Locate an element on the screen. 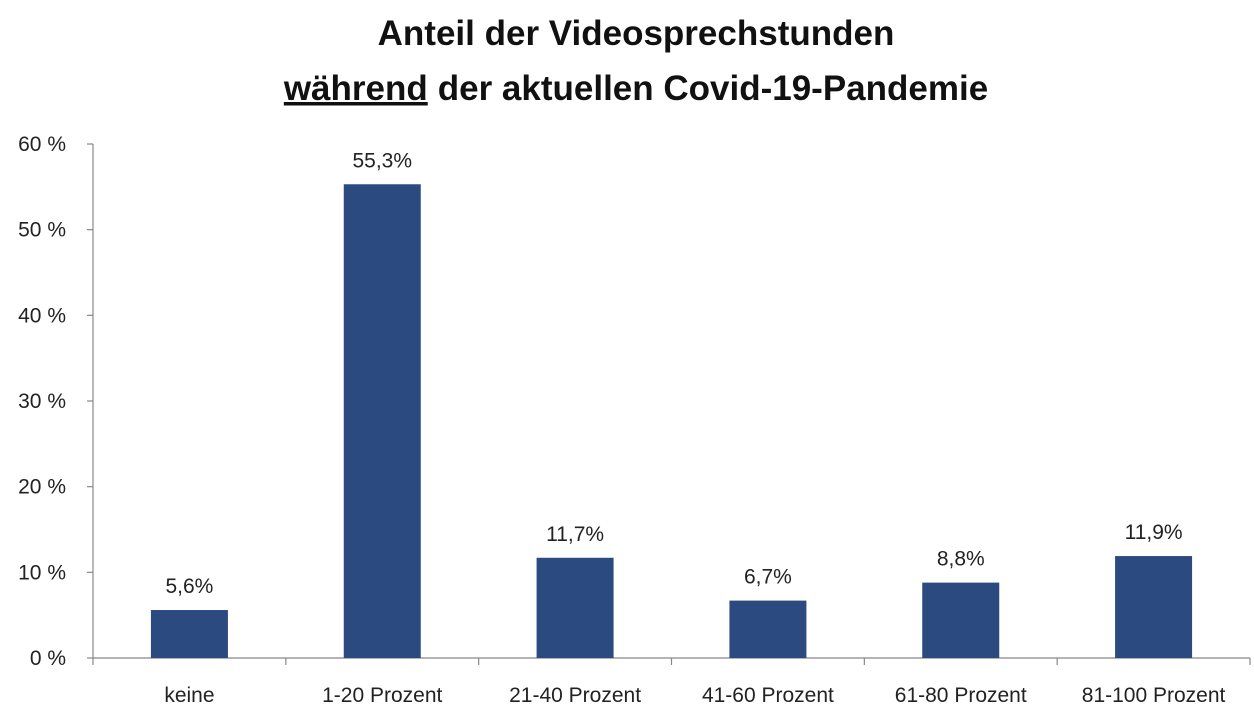  value-label: 5,6% is located at coordinates (189, 586).